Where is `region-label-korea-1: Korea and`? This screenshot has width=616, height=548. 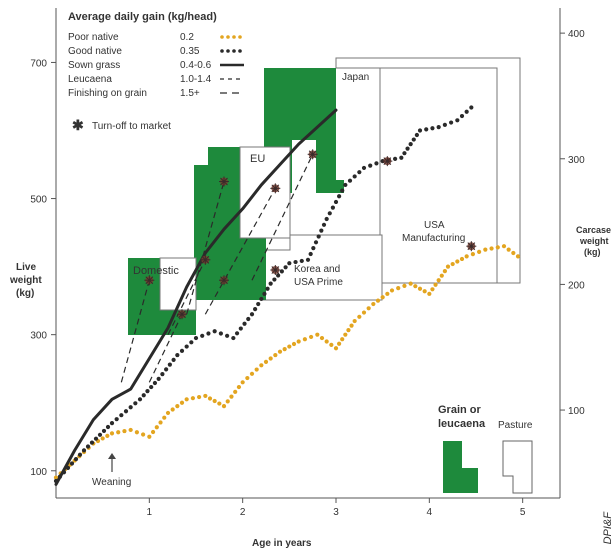
region-label-korea-1: Korea and is located at coordinates (317, 269).